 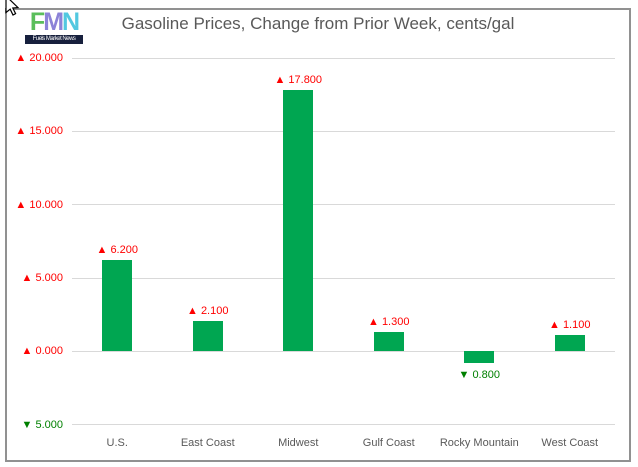 What do you see at coordinates (388, 443) in the screenshot?
I see `x-axis-category-label: Gulf Coast` at bounding box center [388, 443].